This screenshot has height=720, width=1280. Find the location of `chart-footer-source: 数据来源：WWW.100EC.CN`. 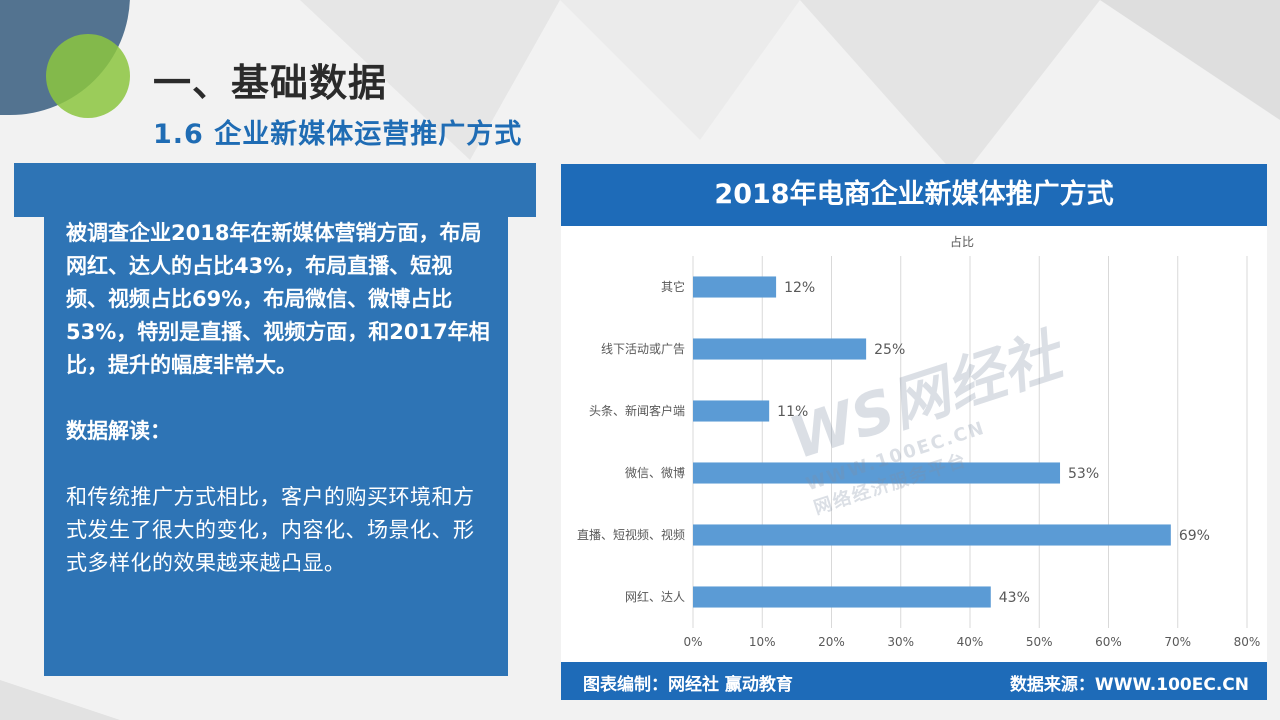

chart-footer-source: 数据来源：WWW.100EC.CN is located at coordinates (1129, 685).